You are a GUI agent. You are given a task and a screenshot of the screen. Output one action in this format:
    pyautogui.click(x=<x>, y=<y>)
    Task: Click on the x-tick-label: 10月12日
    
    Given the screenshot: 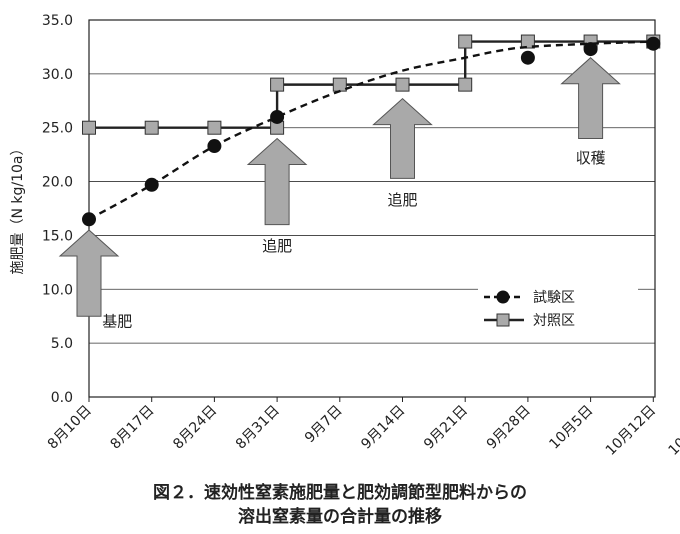 What is the action you would take?
    pyautogui.click(x=631, y=431)
    